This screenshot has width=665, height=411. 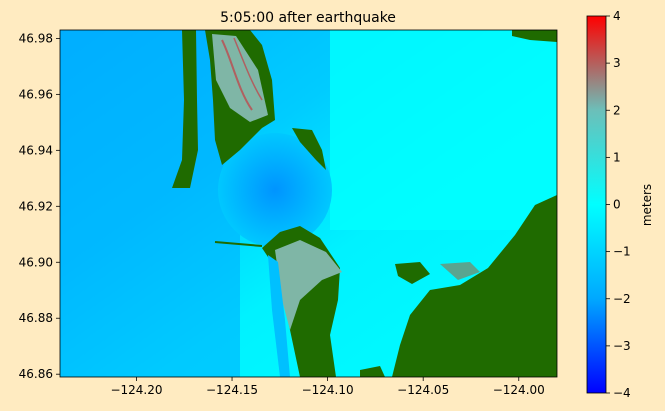 I want to click on y-axis: 46.86 46.88 46.90 46.92 46.94 46.96 46.98, so click(x=39, y=206).